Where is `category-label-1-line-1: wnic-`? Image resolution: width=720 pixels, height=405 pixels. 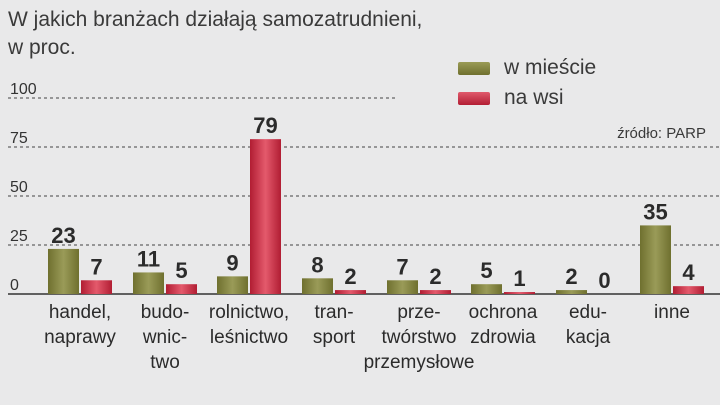
category-label-1-line-1: wnic- is located at coordinates (164, 337).